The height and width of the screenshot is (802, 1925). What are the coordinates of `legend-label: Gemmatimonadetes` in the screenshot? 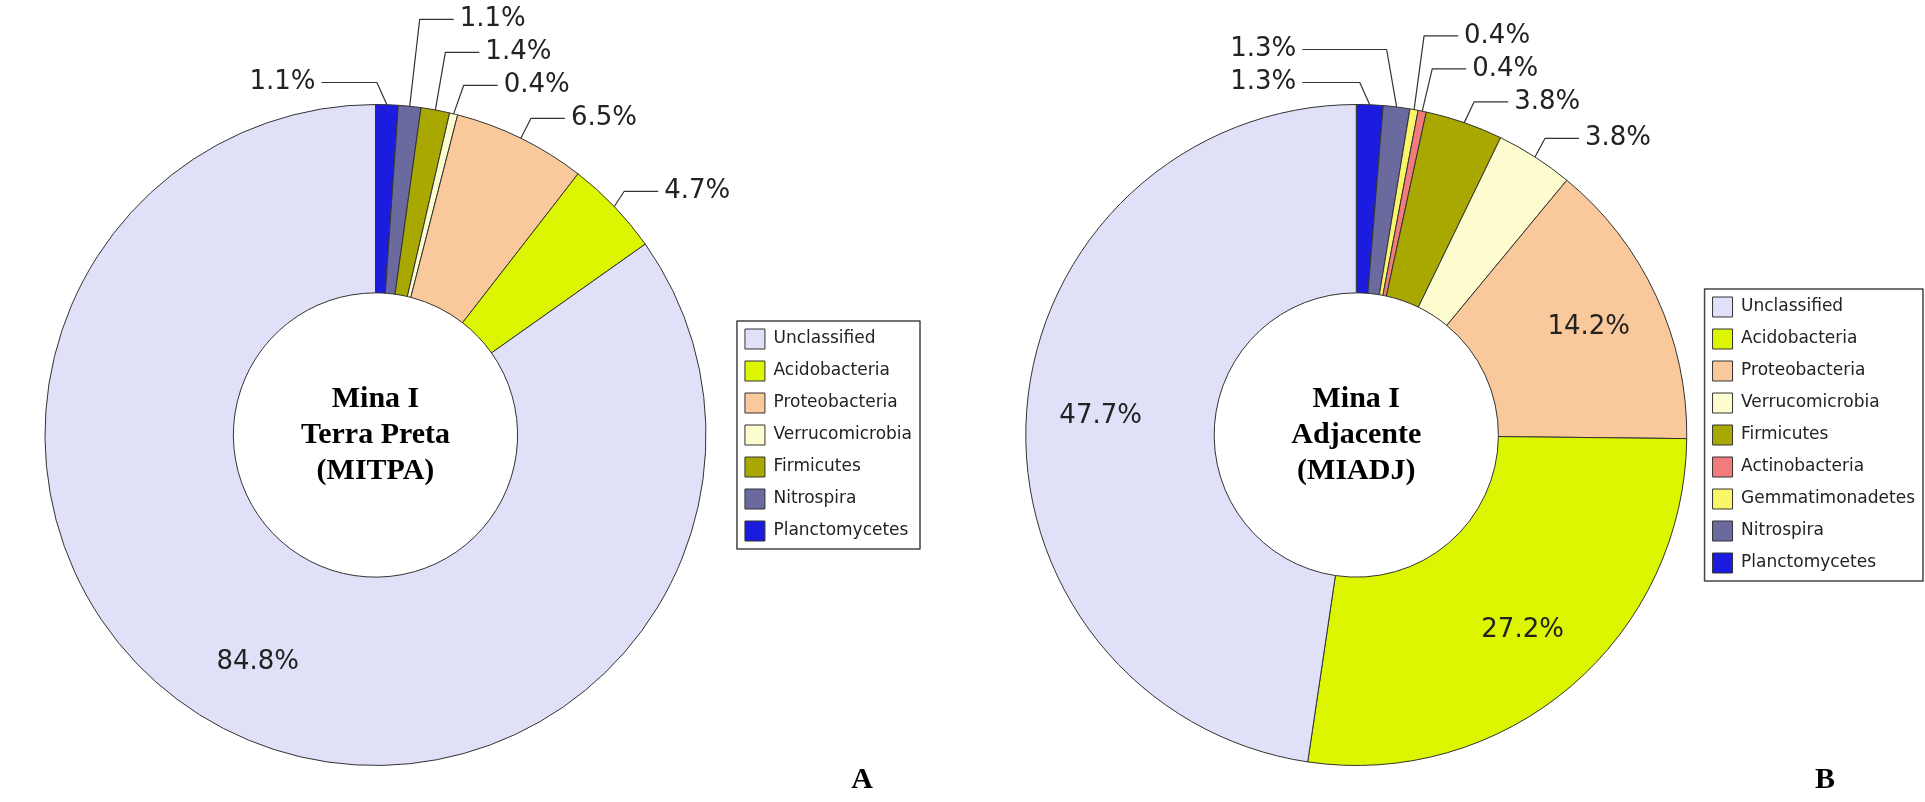 It's located at (1828, 497).